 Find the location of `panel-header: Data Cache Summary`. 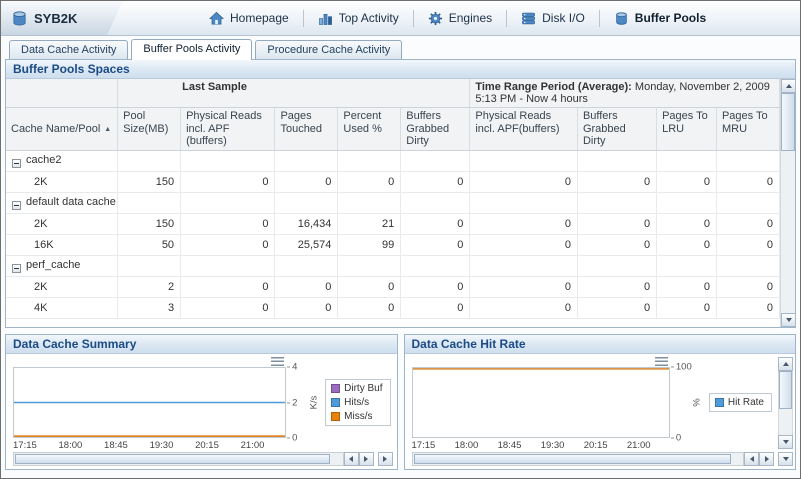

panel-header: Data Cache Summary is located at coordinates (201, 344).